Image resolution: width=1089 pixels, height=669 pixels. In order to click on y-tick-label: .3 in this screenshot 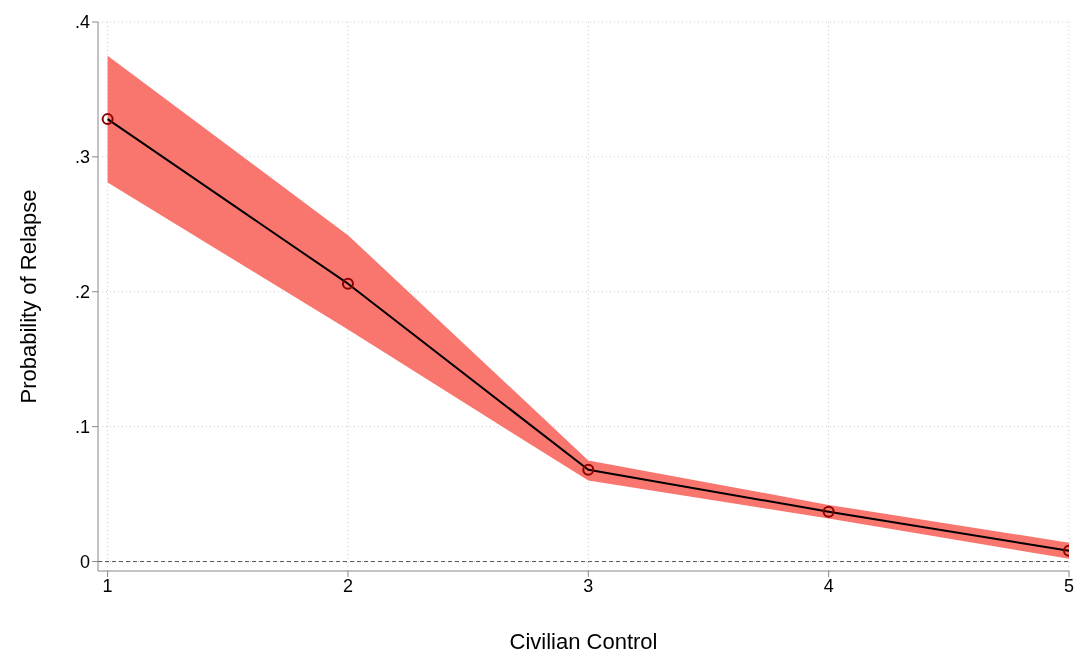, I will do `click(82, 157)`.